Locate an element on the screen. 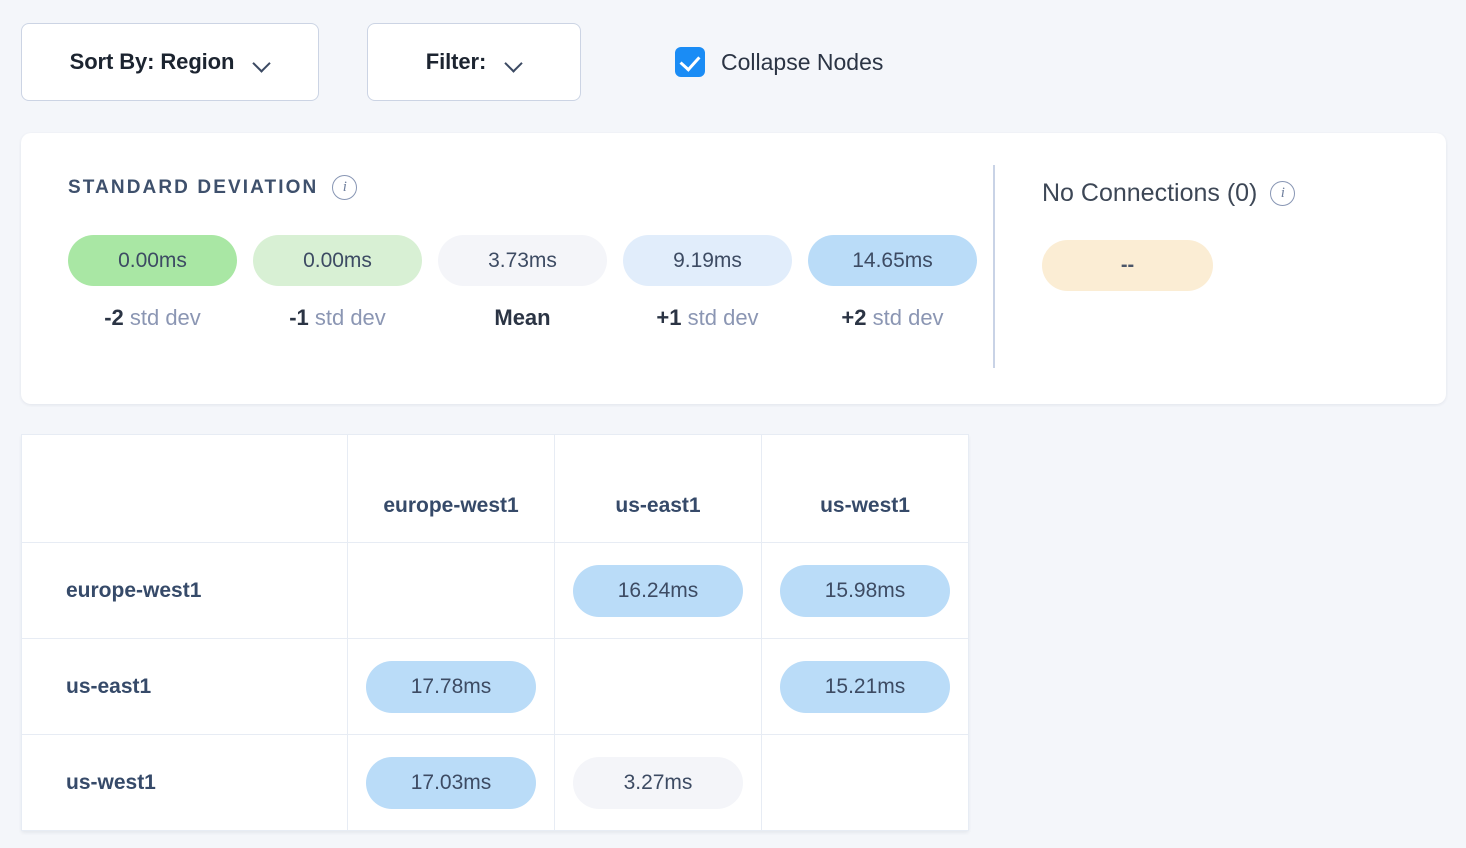 The width and height of the screenshot is (1466, 848). page-title: STANDARD DEVIATION is located at coordinates (193, 187).